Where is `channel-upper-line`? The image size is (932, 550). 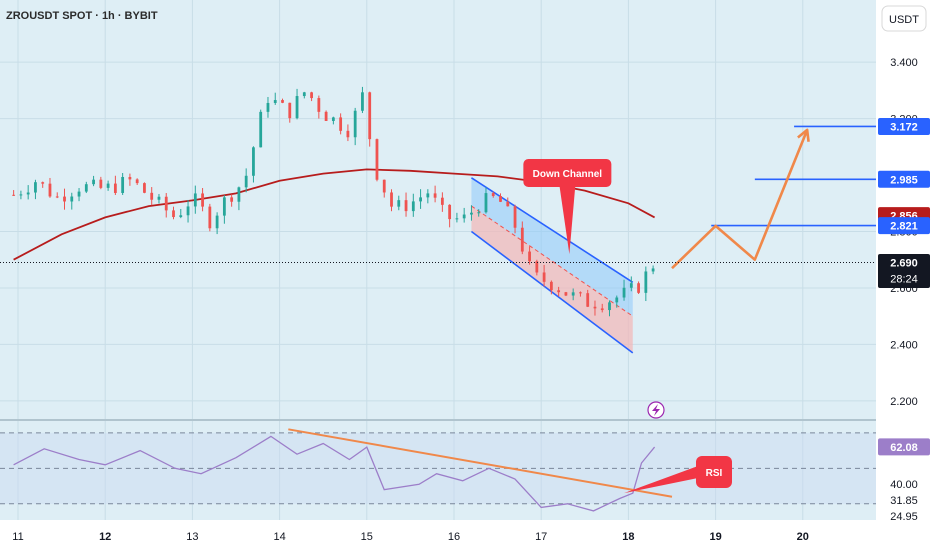 channel-upper-line is located at coordinates (552, 230).